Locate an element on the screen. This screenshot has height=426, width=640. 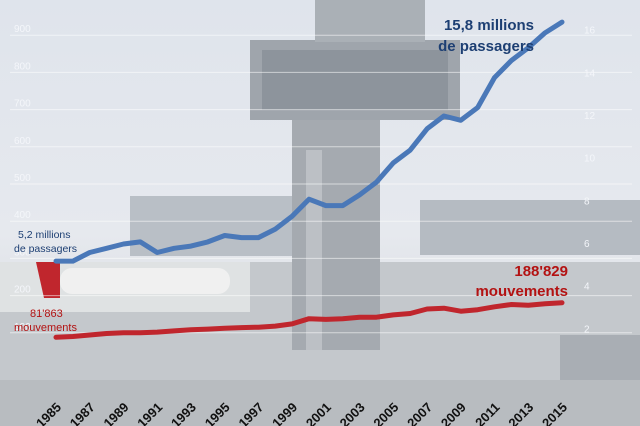
left-tick-label: 300 is located at coordinates (22, 252).